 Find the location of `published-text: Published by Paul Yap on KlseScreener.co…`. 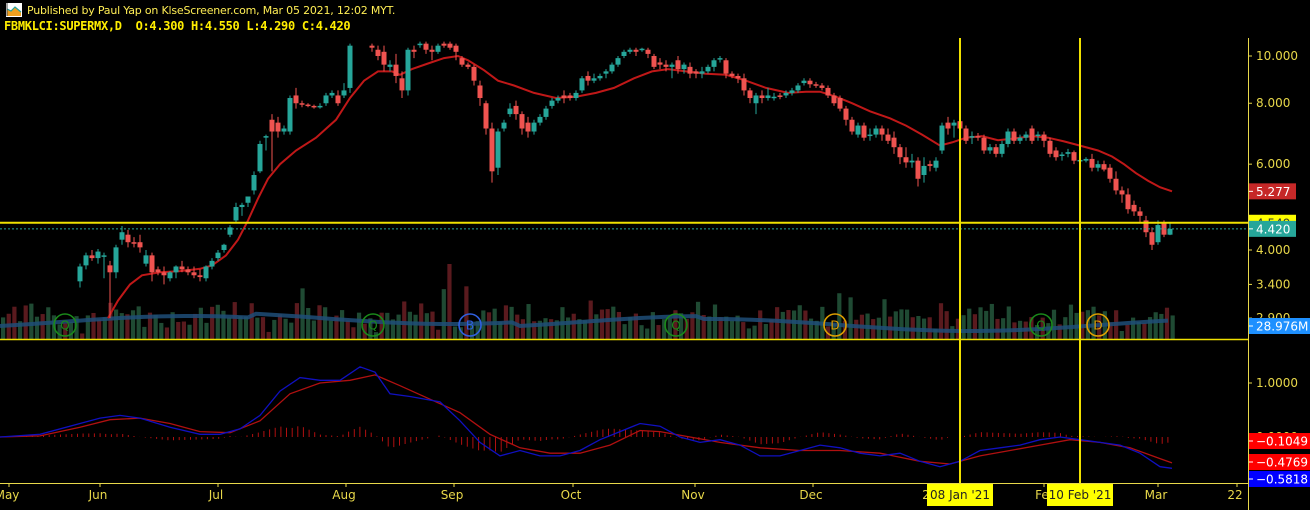

published-text: Published by Paul Yap on KlseScreener.co… is located at coordinates (211, 10).